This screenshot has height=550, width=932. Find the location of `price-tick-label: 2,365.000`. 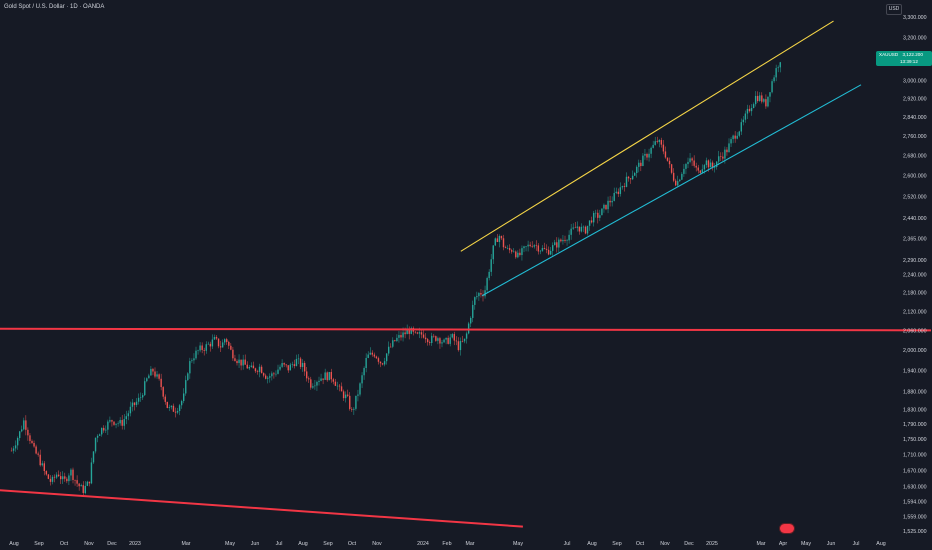

price-tick-label: 2,365.000 is located at coordinates (915, 240).